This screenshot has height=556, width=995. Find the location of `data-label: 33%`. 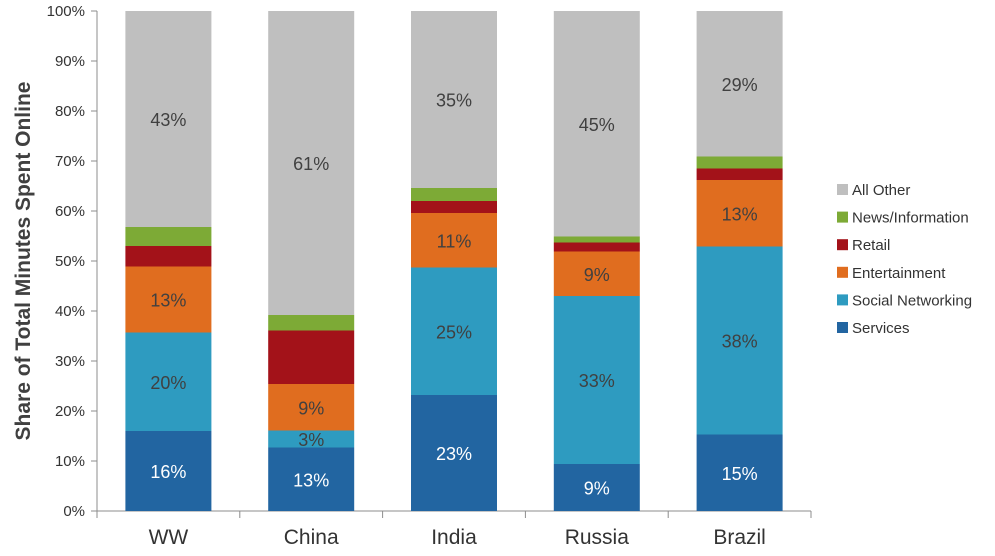

data-label: 33% is located at coordinates (597, 381).